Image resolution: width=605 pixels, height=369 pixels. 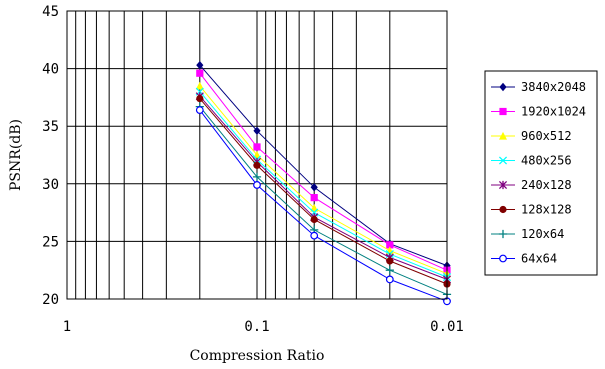 I want to click on legend-item: 960x512, so click(x=531, y=136).